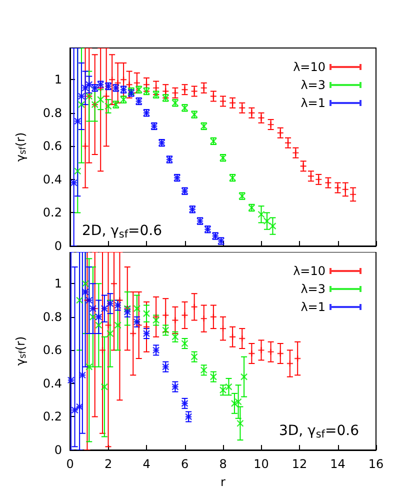 Image resolution: width=399 pixels, height=498 pixels. I want to click on x-tick-label: 2, so click(108, 464).